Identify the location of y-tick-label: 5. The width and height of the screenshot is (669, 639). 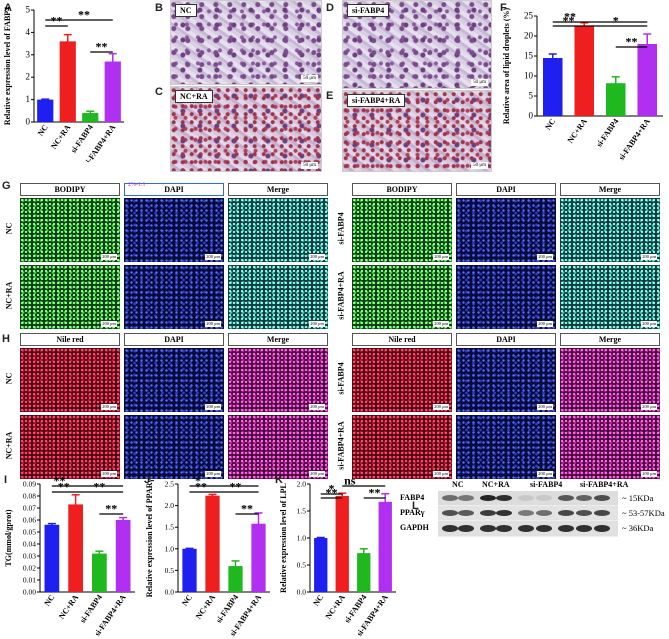
(28, 10).